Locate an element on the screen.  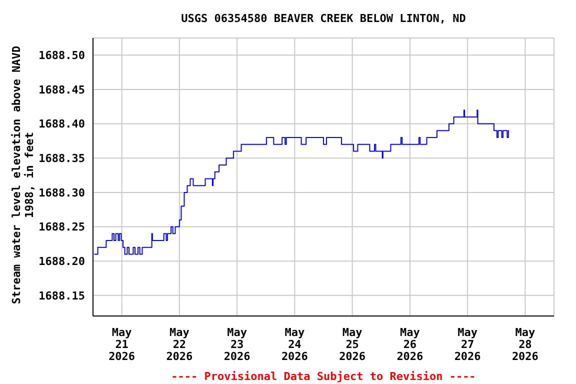
y-axis-title: Stream water level elevation above NAVD 1988, in feet is located at coordinates (23, 175).